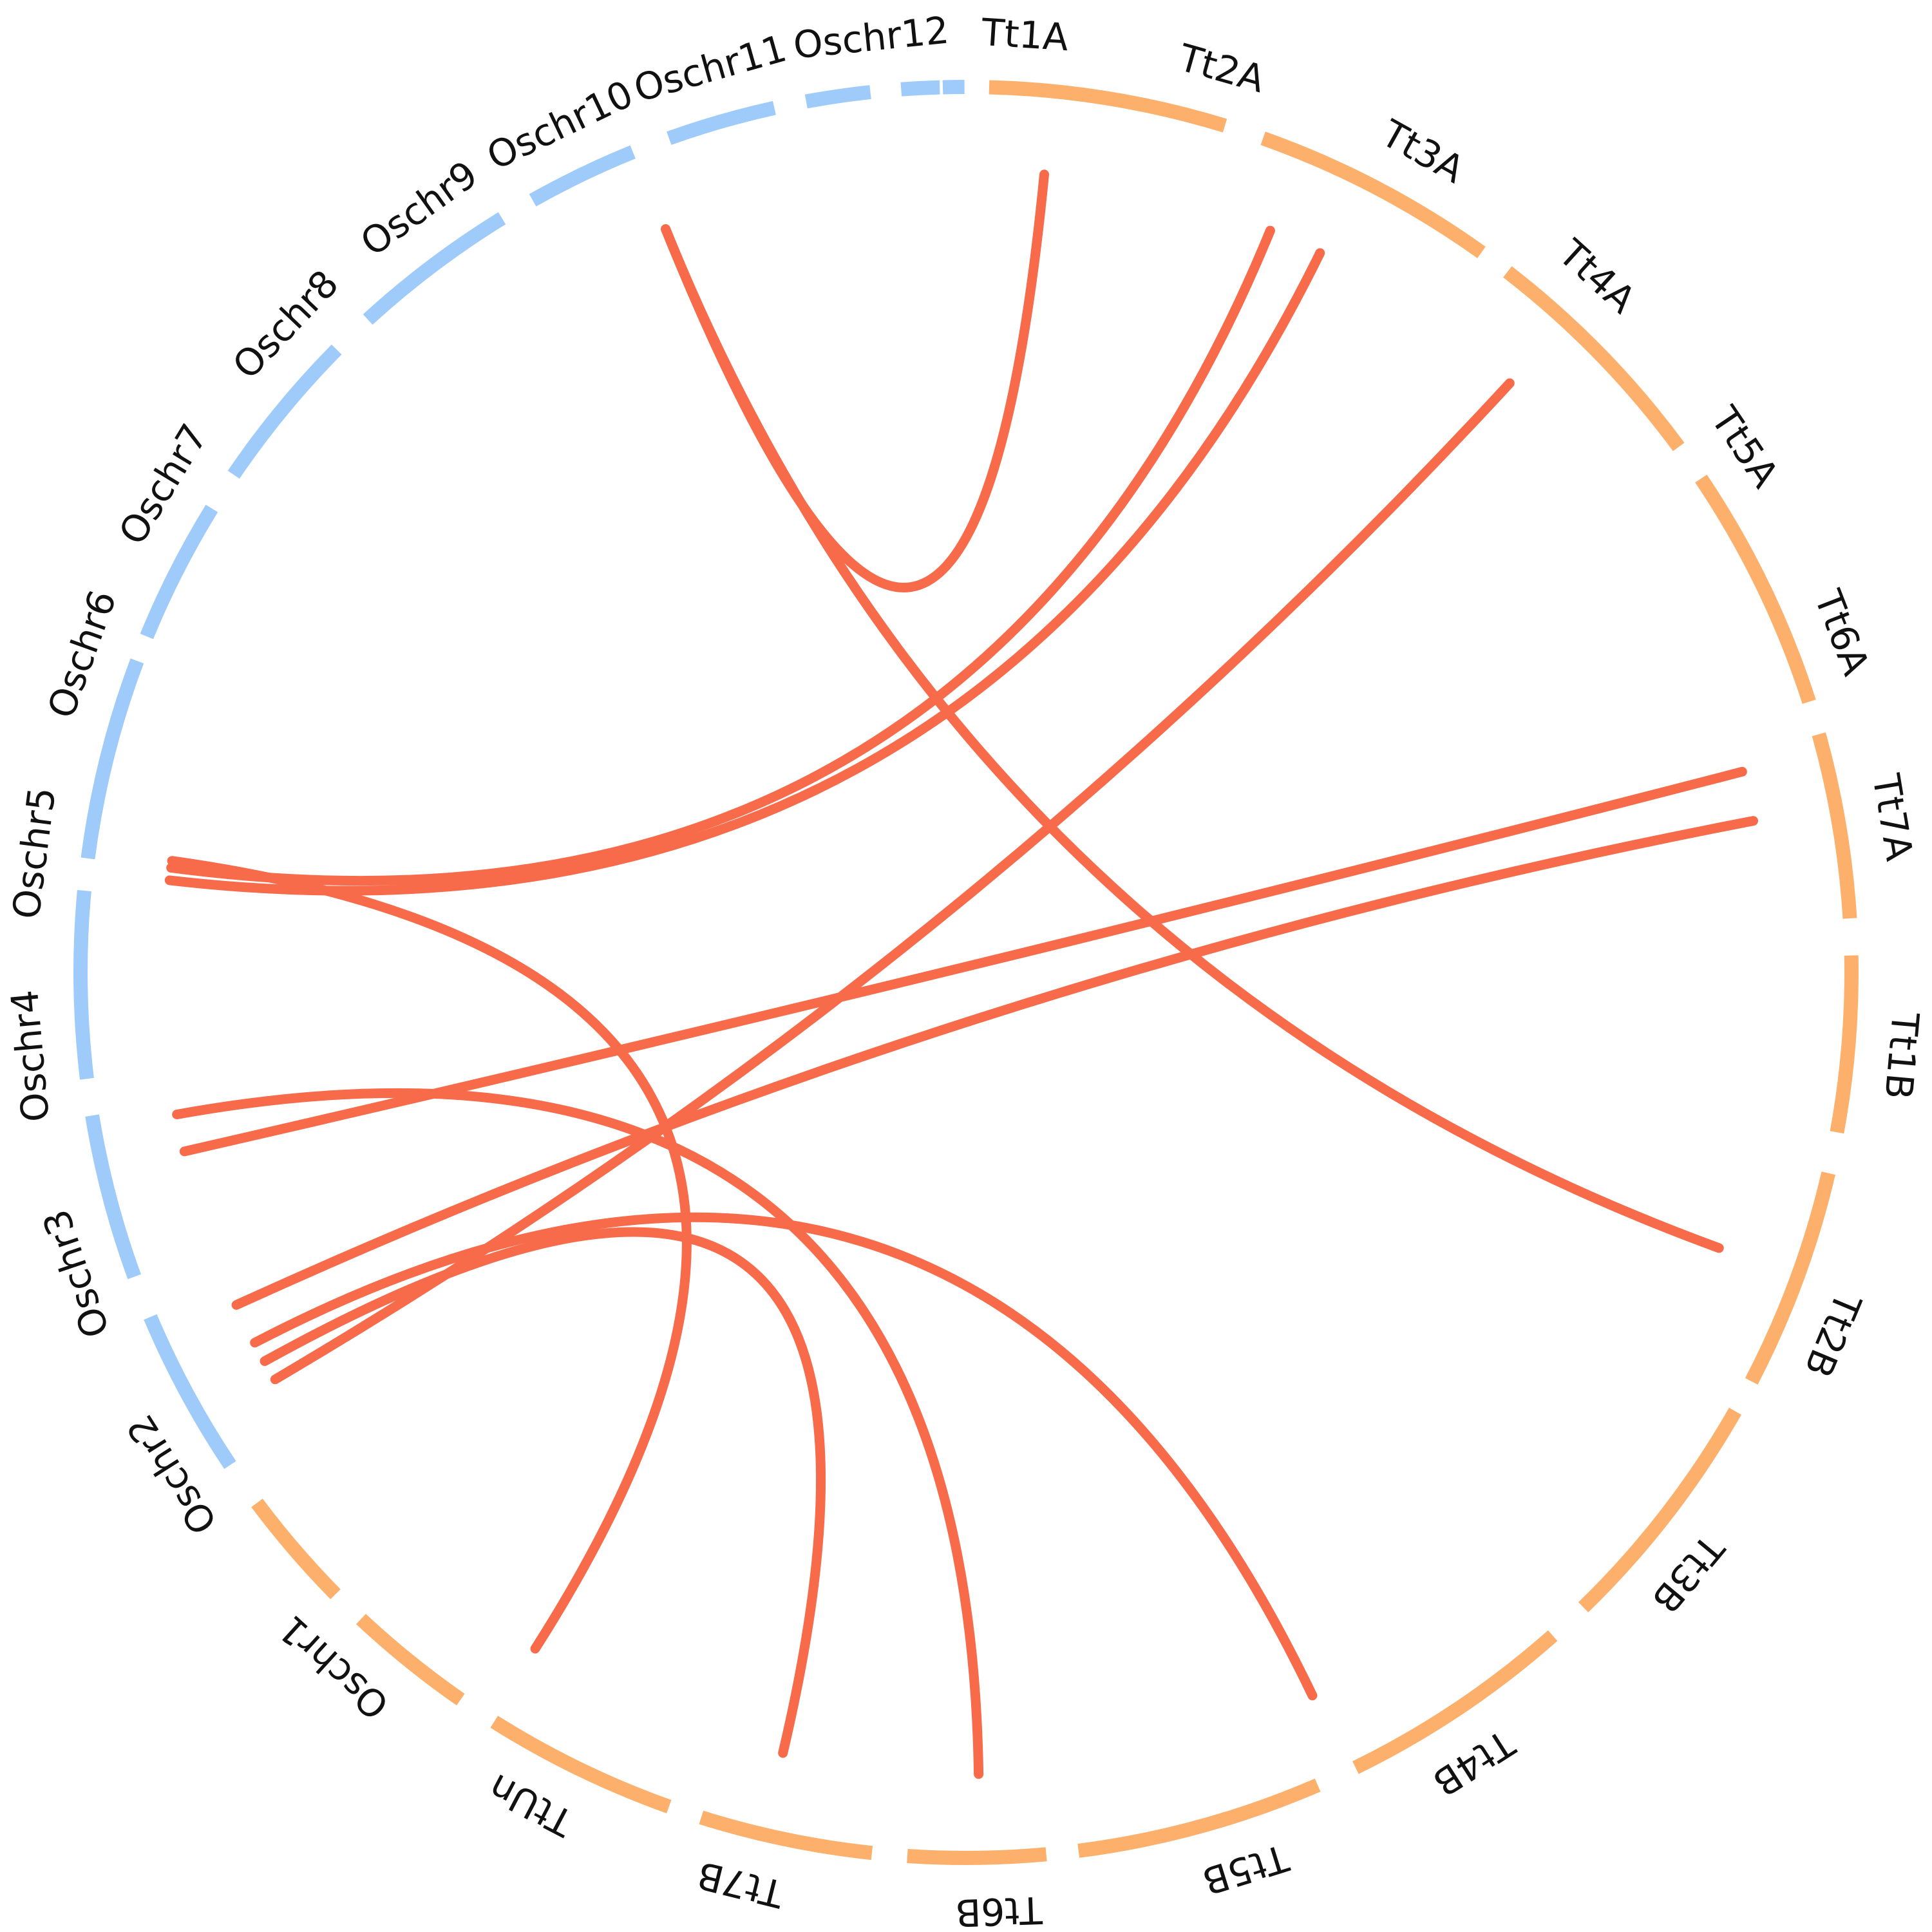 The image size is (1932, 1932). I want to click on segment-label-oschr3: Oschr3, so click(76, 1273).